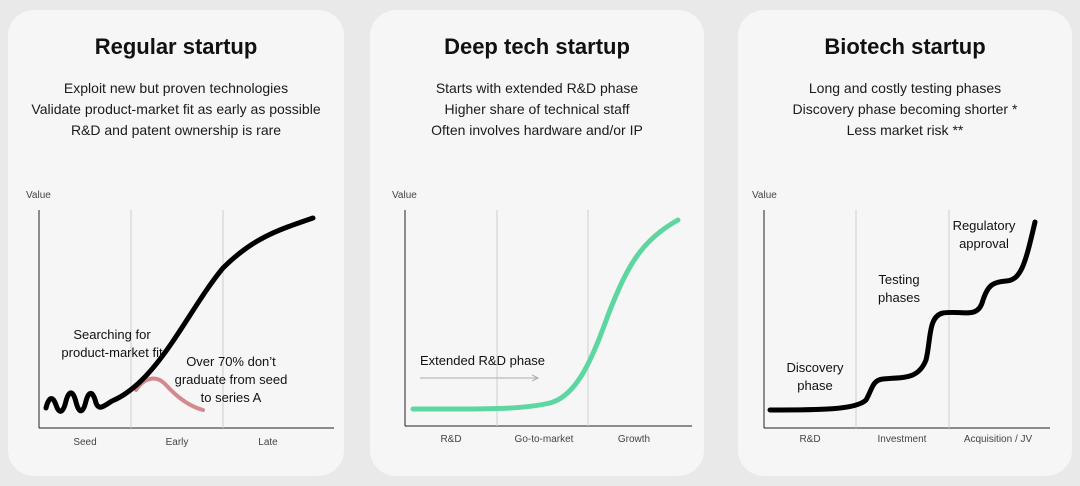  I want to click on note-search-line: Searching for, so click(112, 334).